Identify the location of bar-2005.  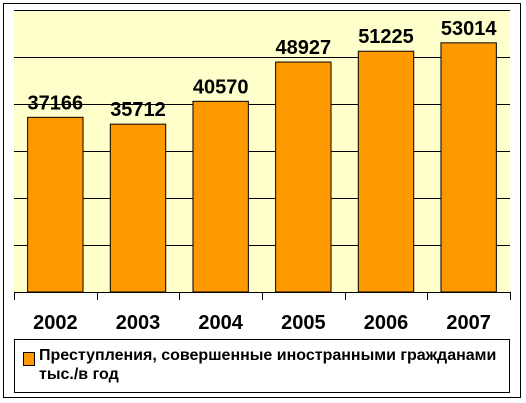
(303, 177).